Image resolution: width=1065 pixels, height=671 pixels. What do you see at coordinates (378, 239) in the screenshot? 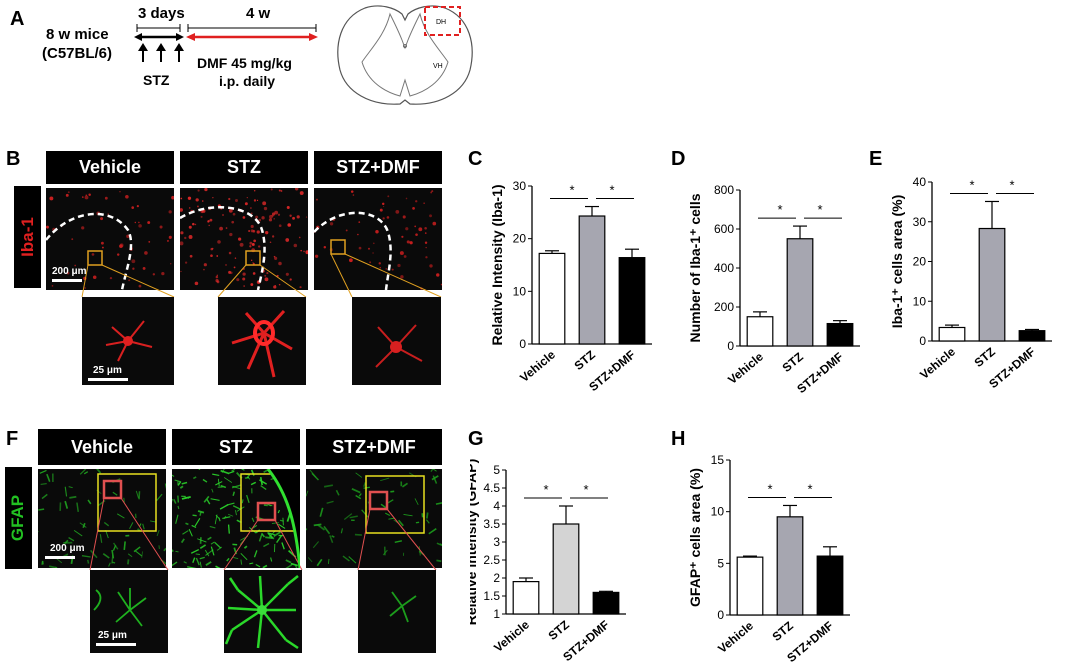
I see `iba1-micrograph-stz-dmf` at bounding box center [378, 239].